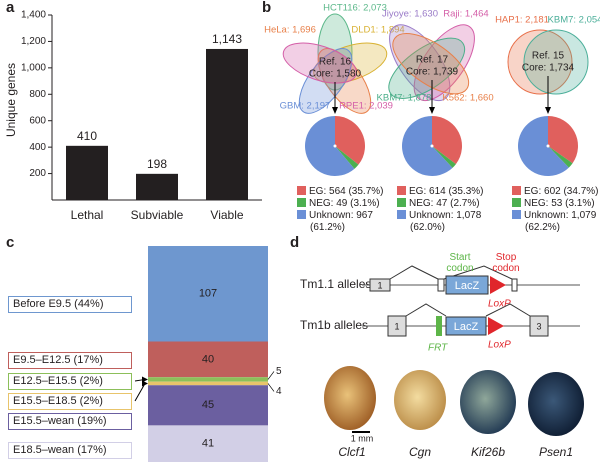 This screenshot has width=600, height=464. I want to click on legend-box: E12.5–E15.5 (2%), so click(70, 381).